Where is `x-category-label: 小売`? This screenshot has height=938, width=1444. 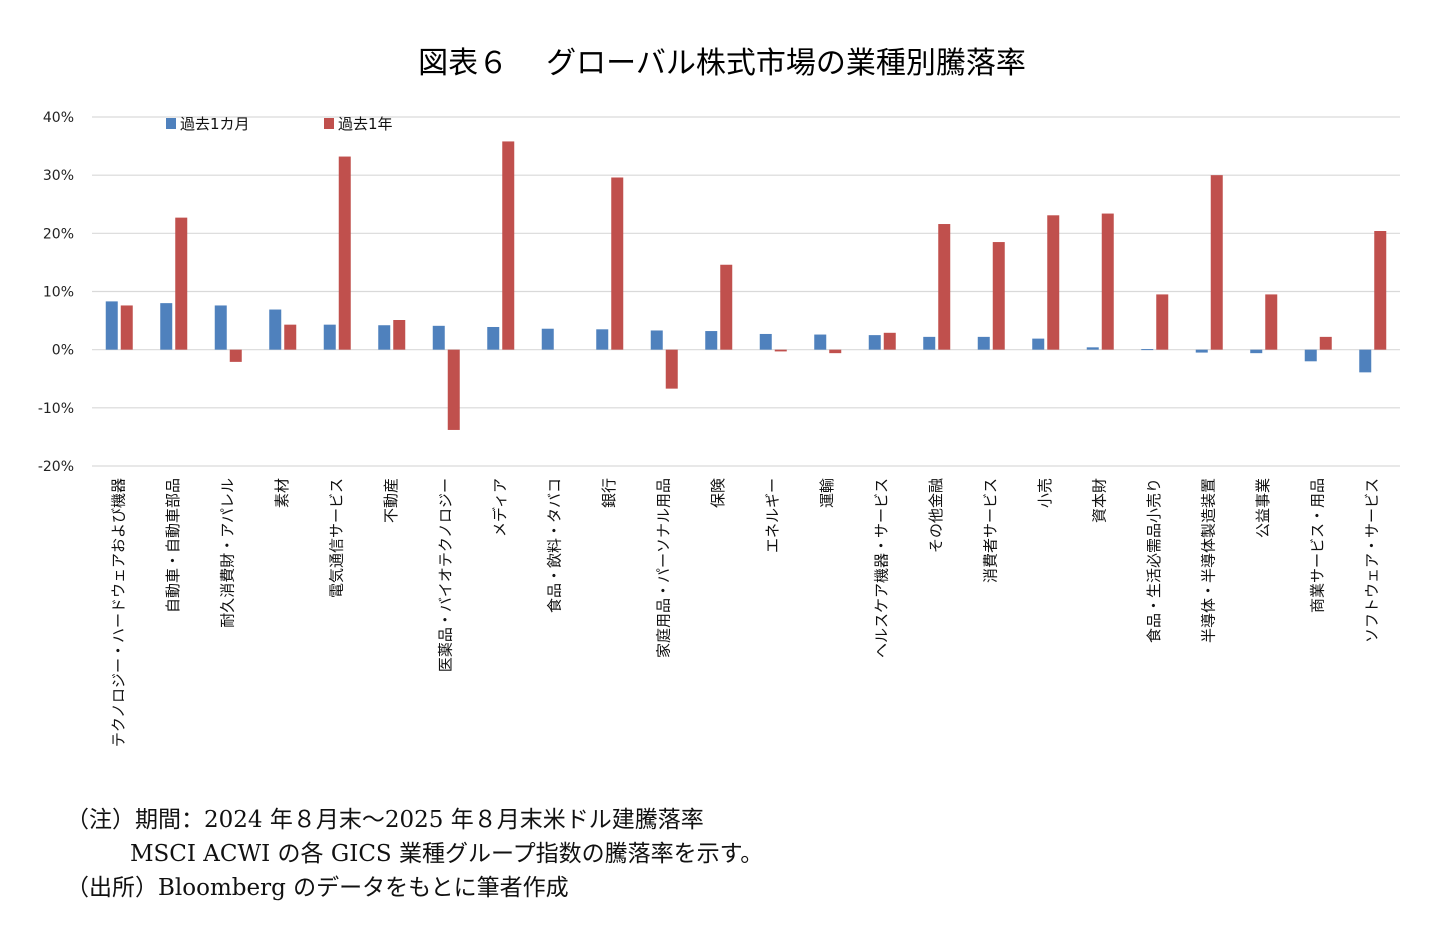
x-category-label: 小売 is located at coordinates (1045, 493).